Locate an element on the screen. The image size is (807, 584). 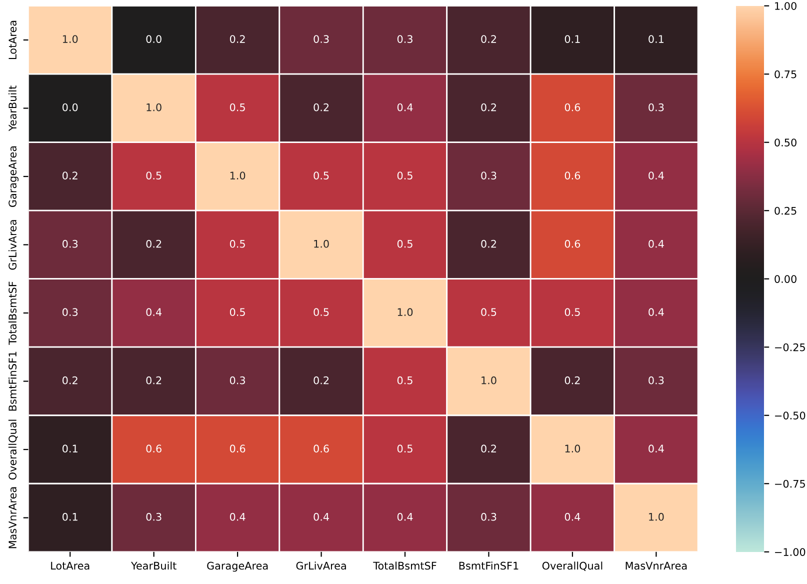
x-tick-label: MasVnrArea is located at coordinates (656, 566).